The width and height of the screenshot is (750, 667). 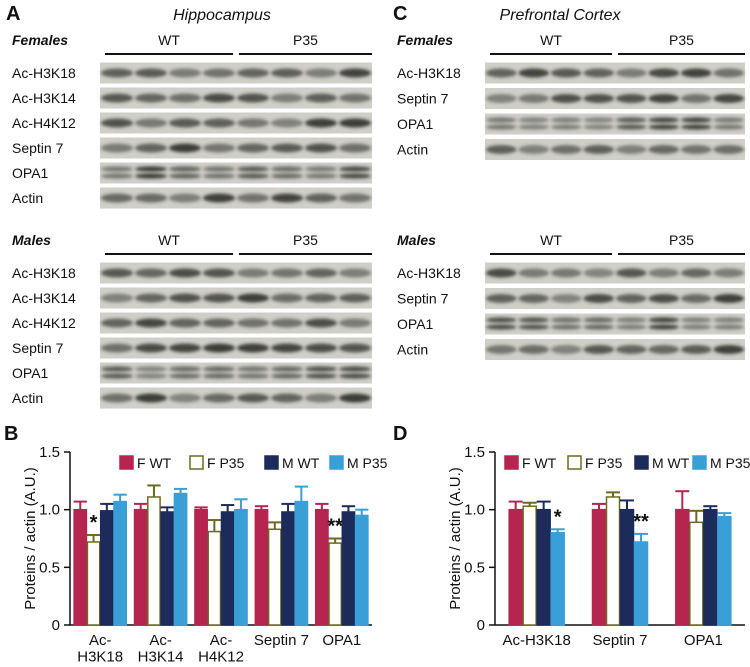 I want to click on row-label: Septin 7, so click(x=38, y=148).